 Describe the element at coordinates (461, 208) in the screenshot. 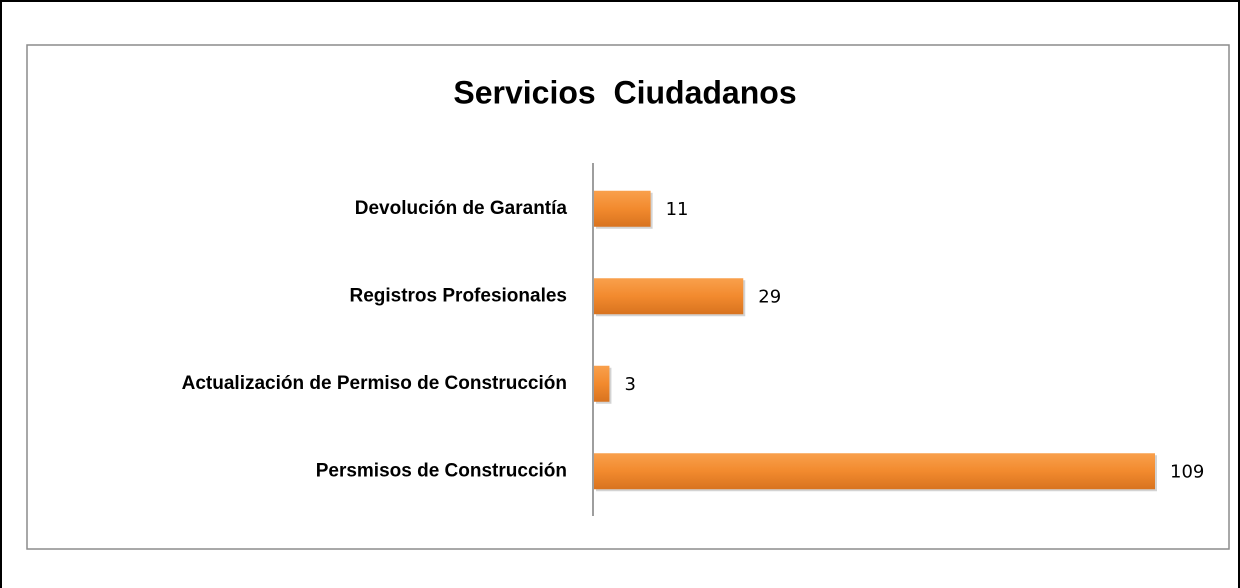

I see `category-label: Devolución de Garantía` at that location.